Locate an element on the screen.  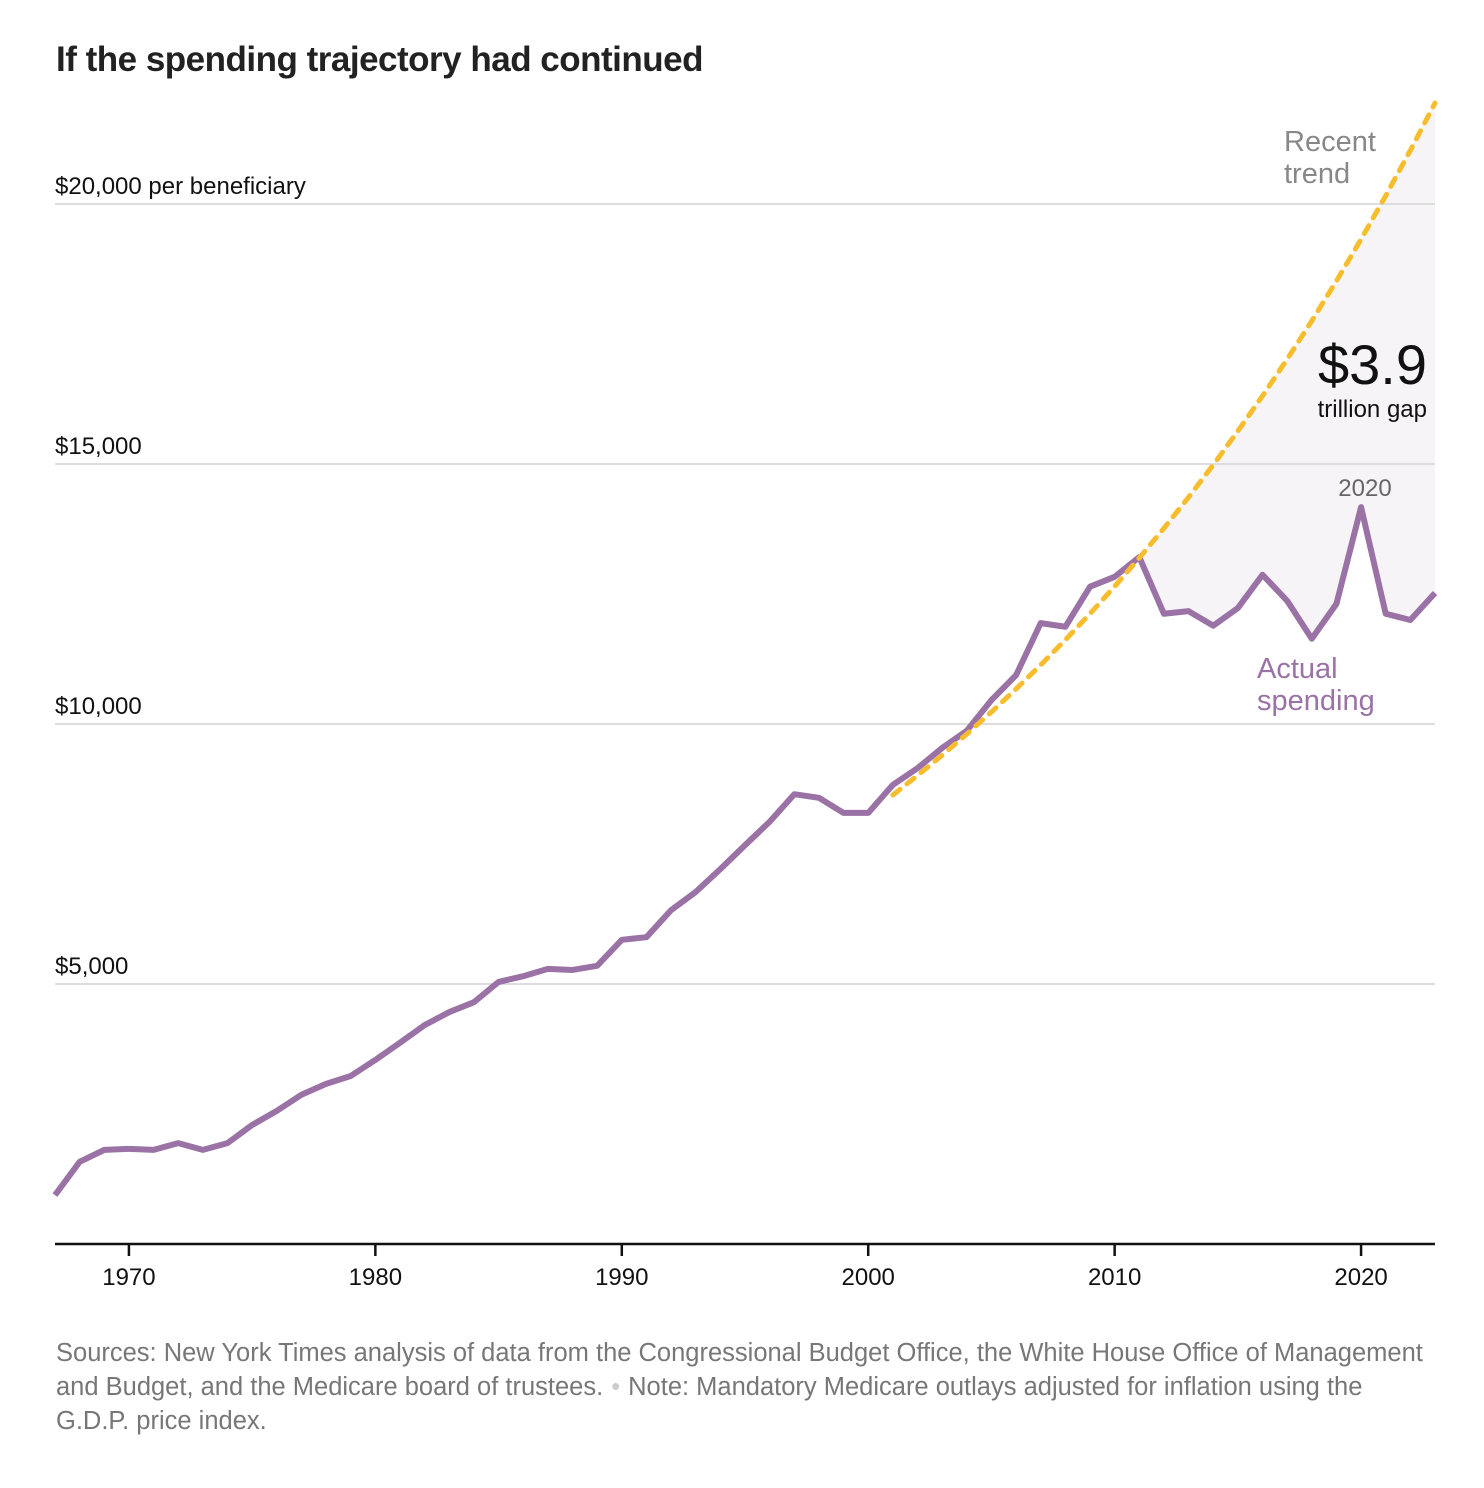
actual-label: Actual is located at coordinates (1297, 669).